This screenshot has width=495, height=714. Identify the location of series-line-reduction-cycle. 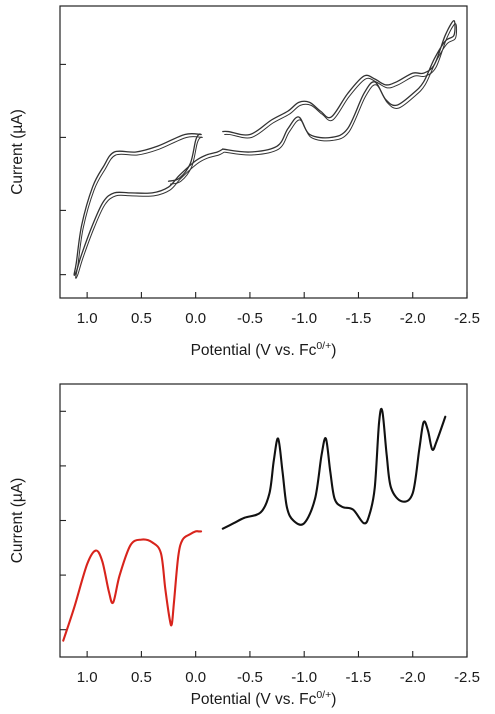
(339, 86).